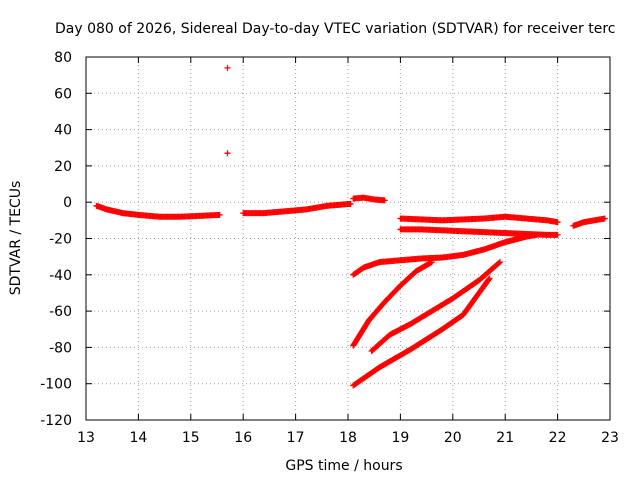 This screenshot has height=480, width=640. Describe the element at coordinates (505, 438) in the screenshot. I see `x-tick-label: 21` at that location.